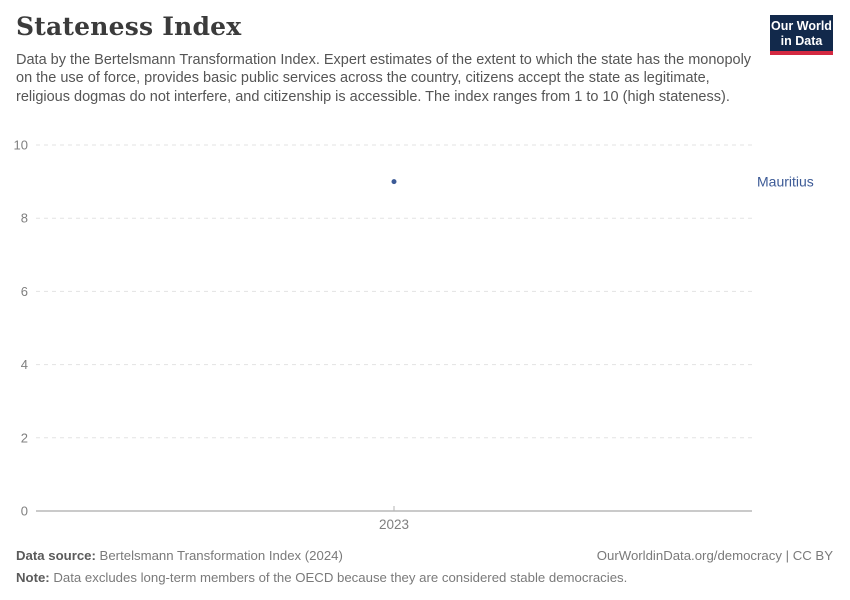 This screenshot has width=850, height=600. What do you see at coordinates (801, 40) in the screenshot?
I see `owid-logo-line2: in Data` at bounding box center [801, 40].